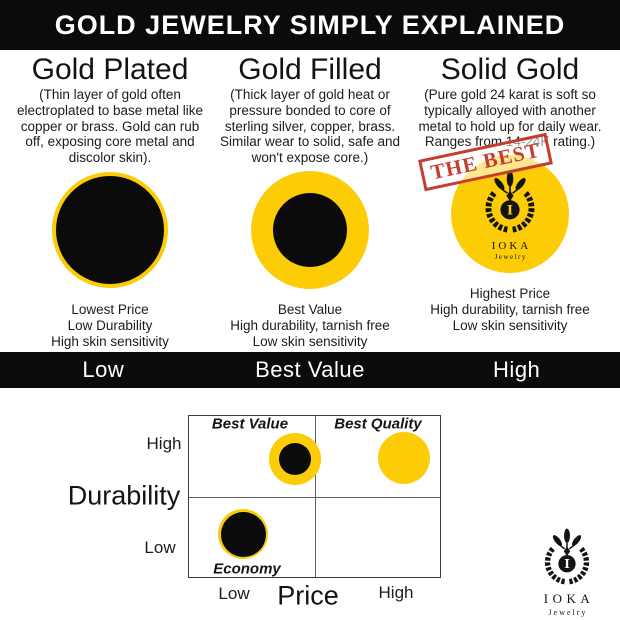 The image size is (620, 620). Describe the element at coordinates (378, 424) in the screenshot. I see `quadrant-label-best-quality: Best Quality` at that location.